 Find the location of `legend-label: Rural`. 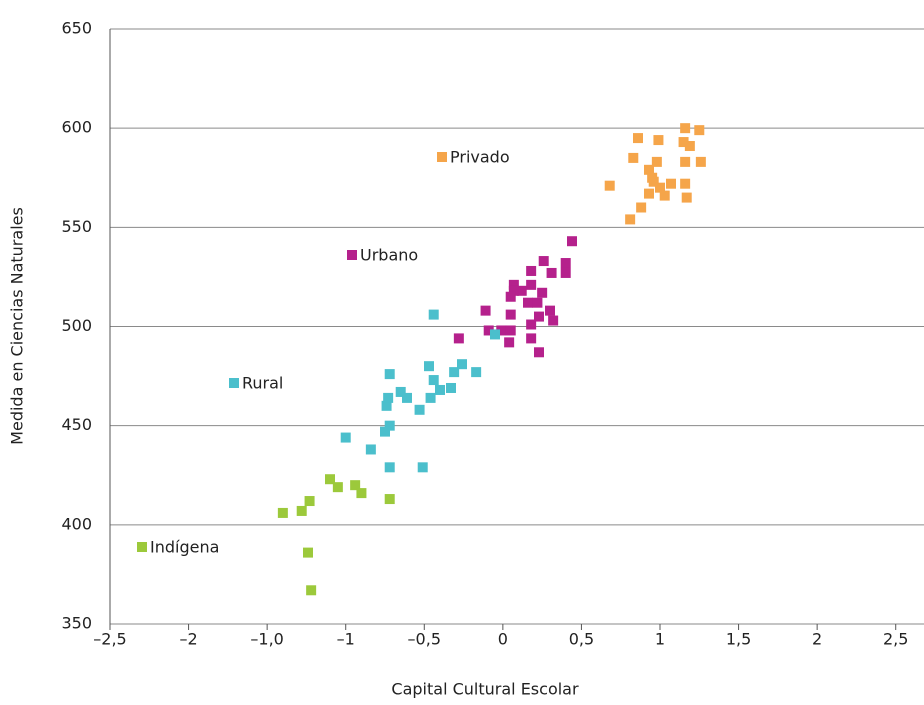

legend-label: Rural is located at coordinates (262, 383).